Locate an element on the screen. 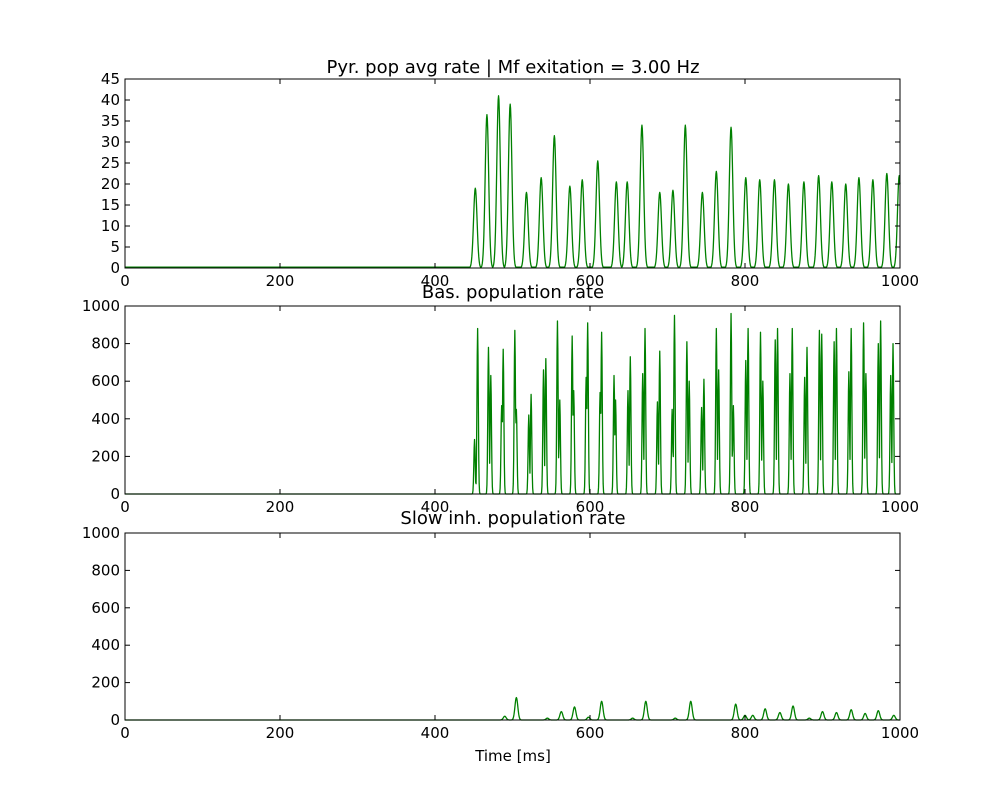 This screenshot has width=1000, height=800. panel-title: Bas. population rate is located at coordinates (513, 292).